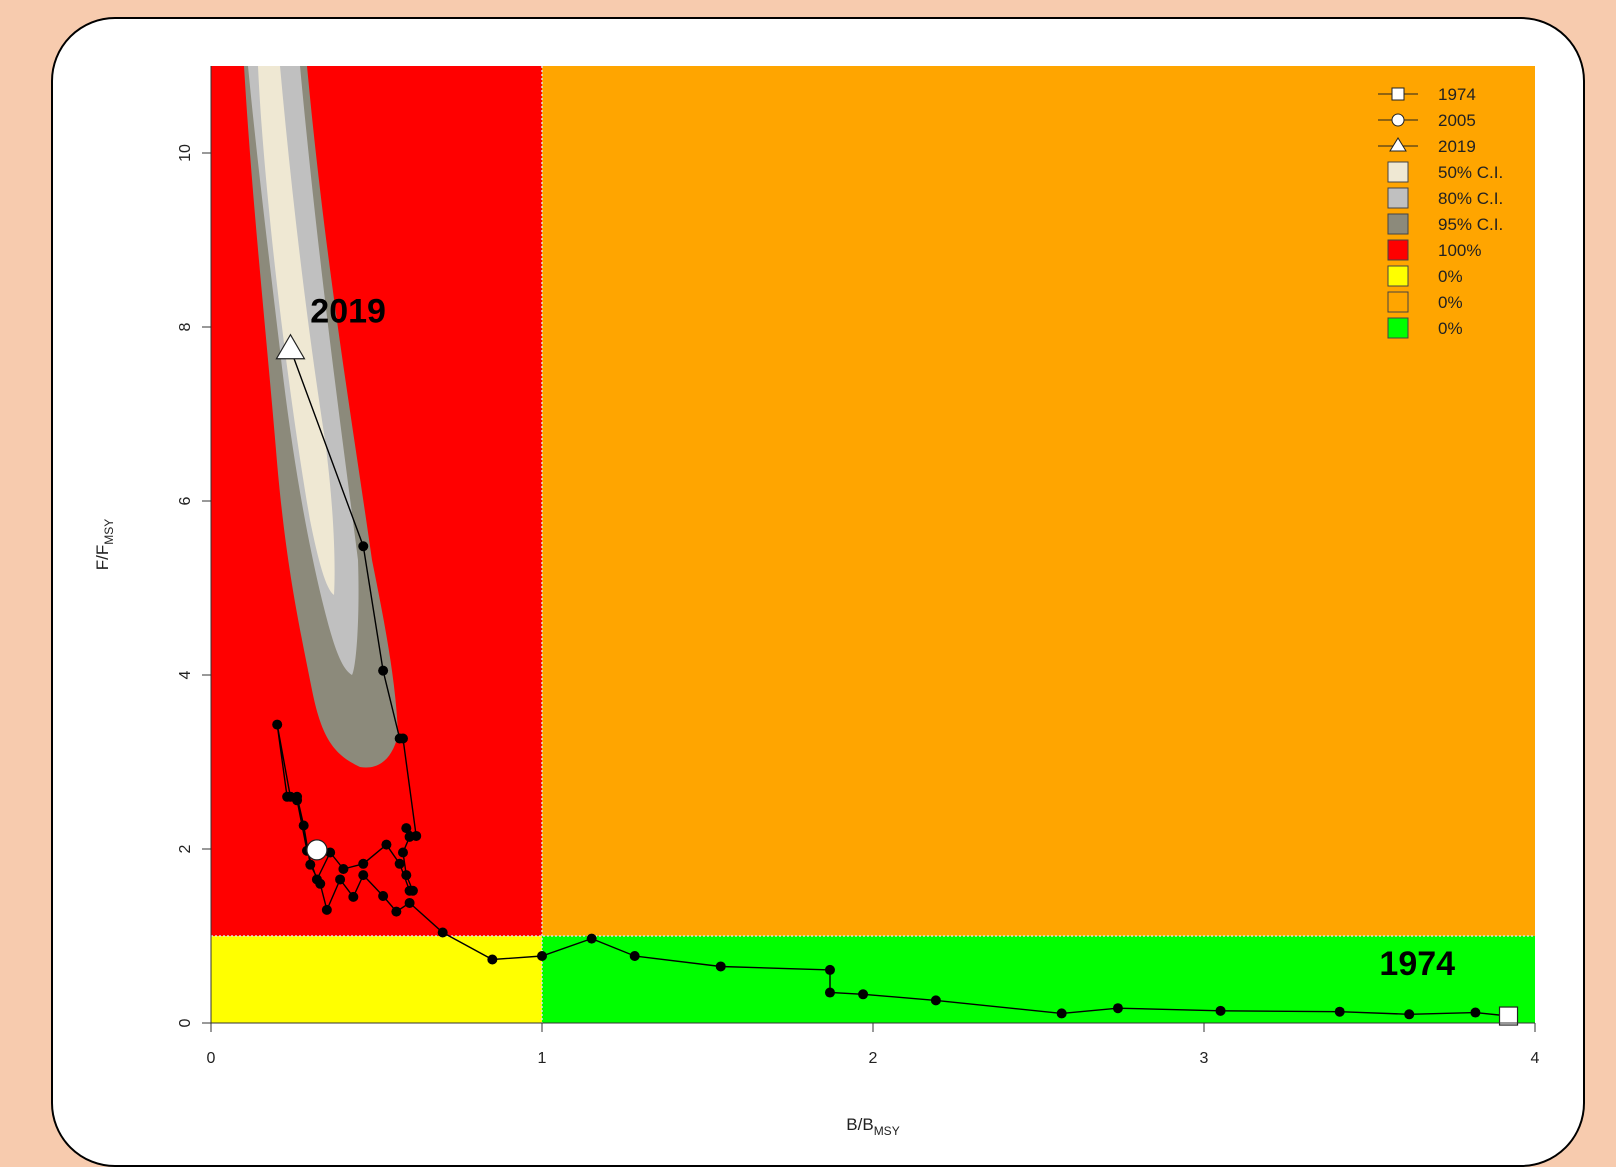 The height and width of the screenshot is (1167, 1616). Describe the element at coordinates (348, 312) in the screenshot. I see `annotation-2019: 2019` at that location.